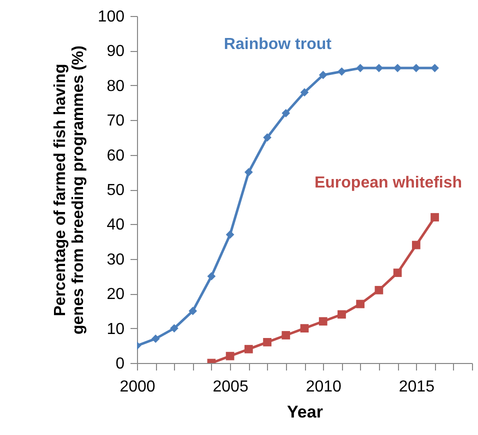 The width and height of the screenshot is (478, 435). I want to click on y-tick-label: 60, so click(115, 155).